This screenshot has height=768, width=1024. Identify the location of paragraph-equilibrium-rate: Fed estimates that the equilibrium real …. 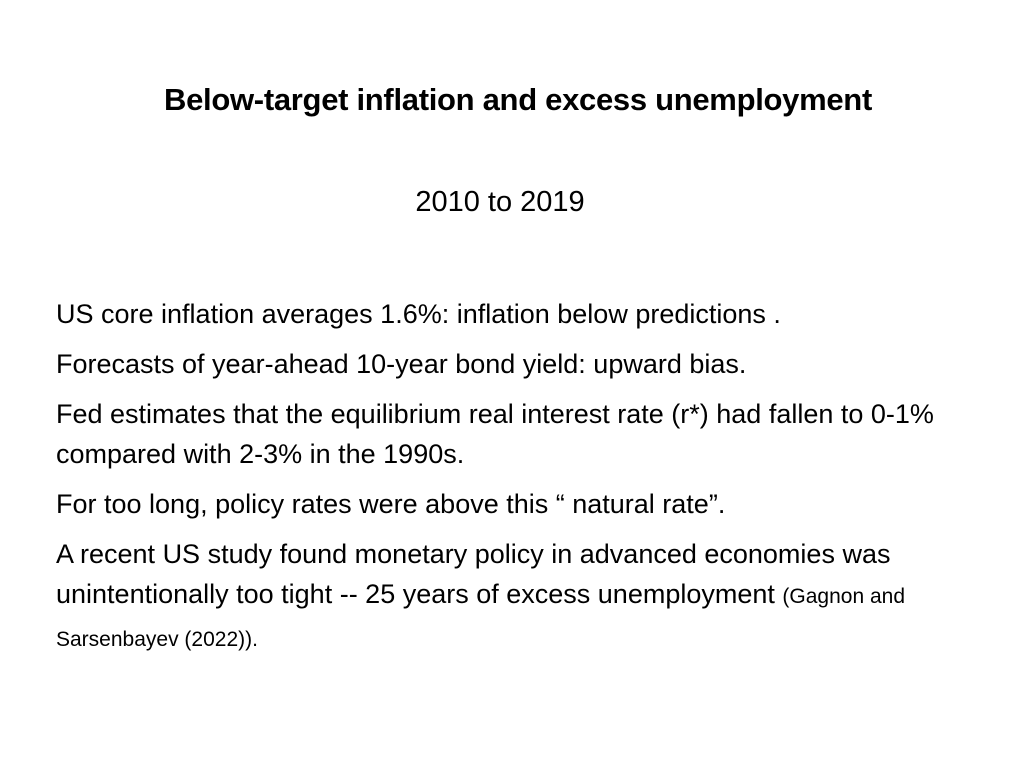
(495, 434).